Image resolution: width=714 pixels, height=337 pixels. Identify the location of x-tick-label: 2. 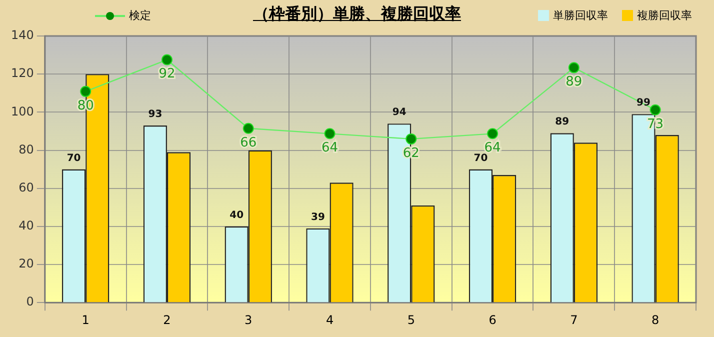
(167, 319).